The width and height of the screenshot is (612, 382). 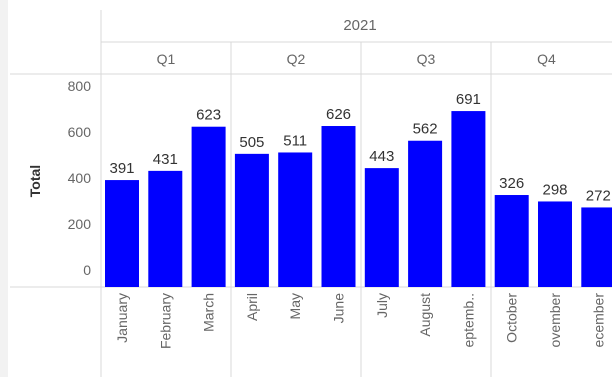 What do you see at coordinates (339, 308) in the screenshot?
I see `x-tick-label: June` at bounding box center [339, 308].